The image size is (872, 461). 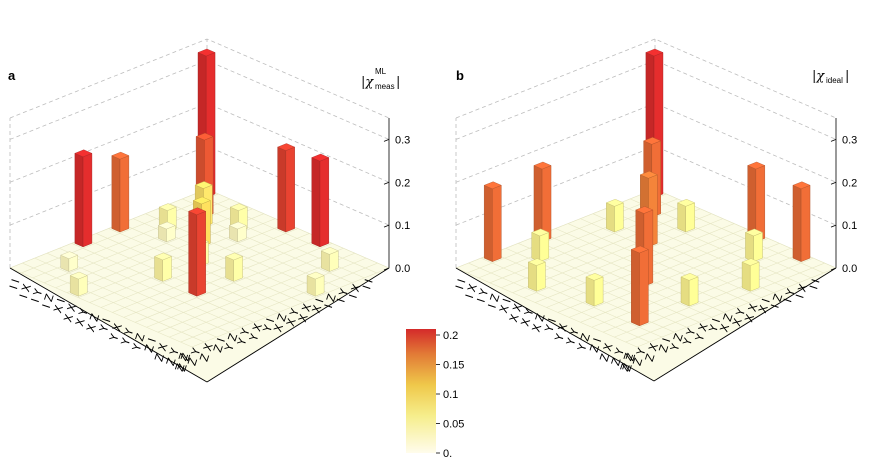 I want to click on panel-a-zlabel-symbol: χ, so click(x=369, y=82).